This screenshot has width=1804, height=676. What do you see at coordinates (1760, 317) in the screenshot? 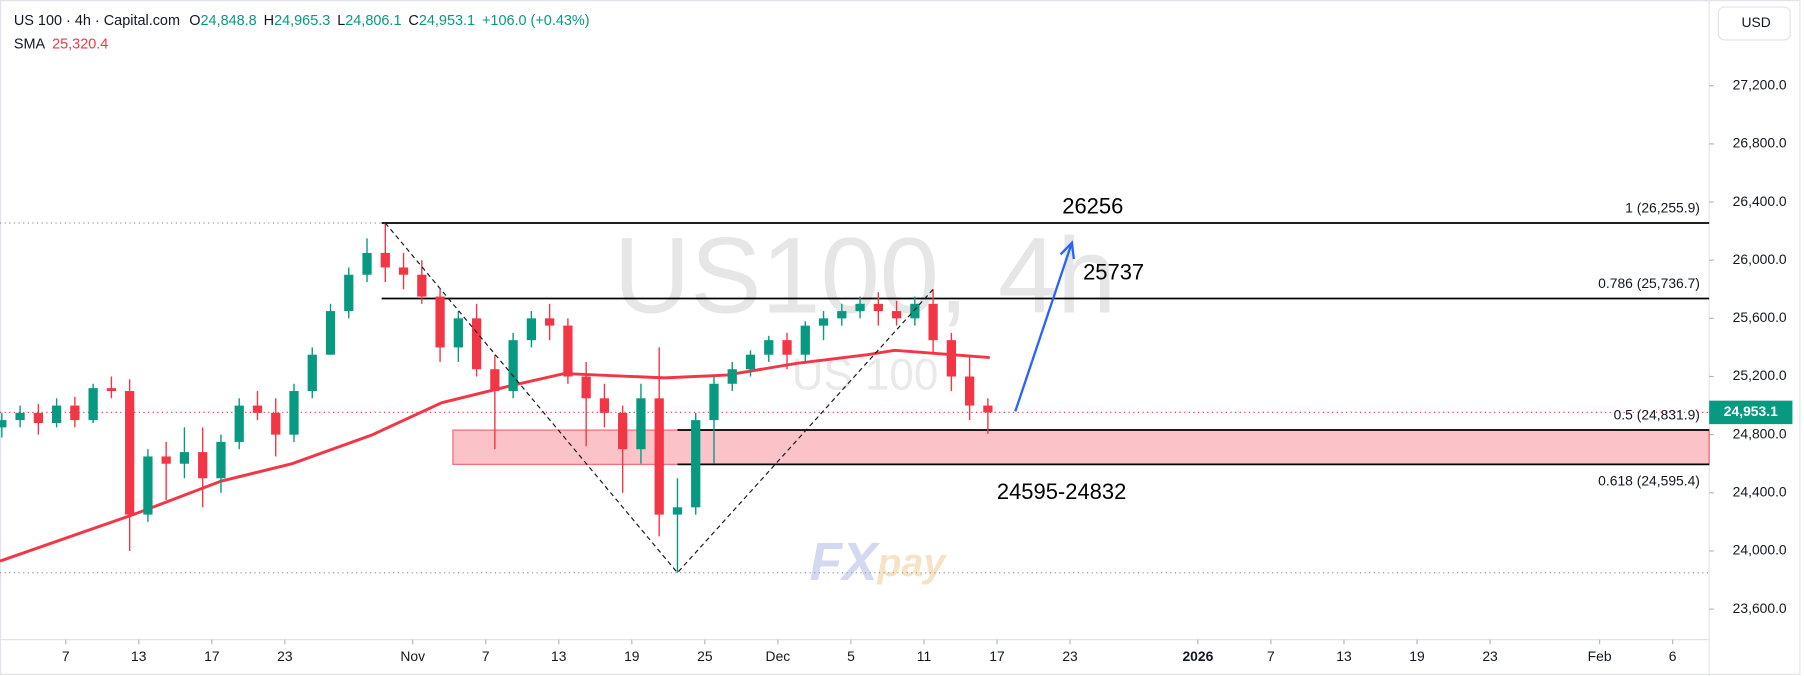
I see `y-tick-label: 25,600.0` at bounding box center [1760, 317].